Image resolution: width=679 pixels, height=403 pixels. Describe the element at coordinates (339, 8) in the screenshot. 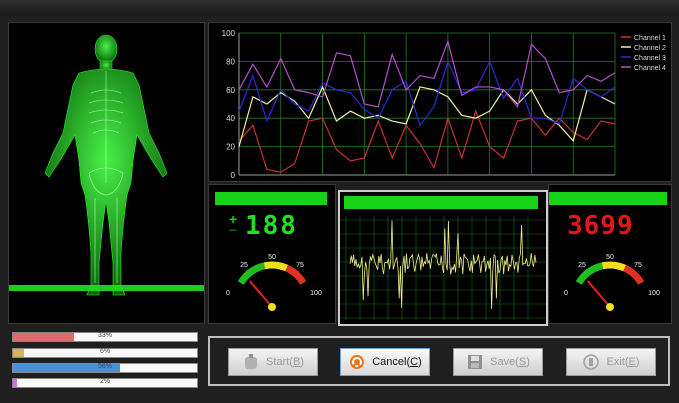

I see `title-bar` at that location.